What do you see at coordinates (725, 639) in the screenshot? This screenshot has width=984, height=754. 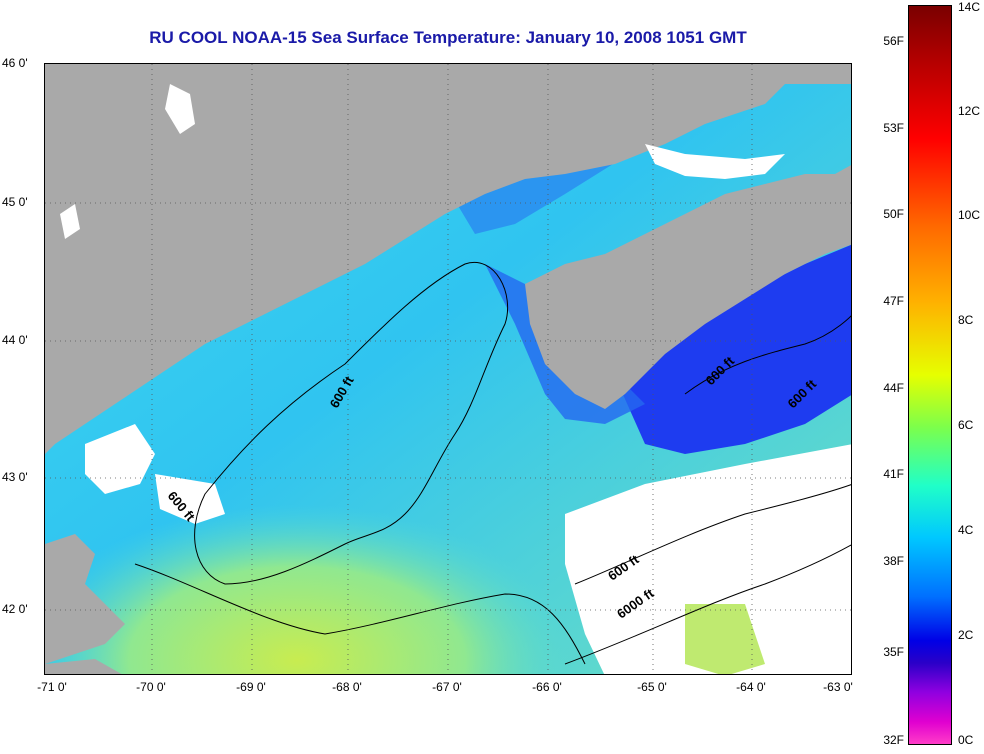 I see `warm-patch-southeast` at bounding box center [725, 639].